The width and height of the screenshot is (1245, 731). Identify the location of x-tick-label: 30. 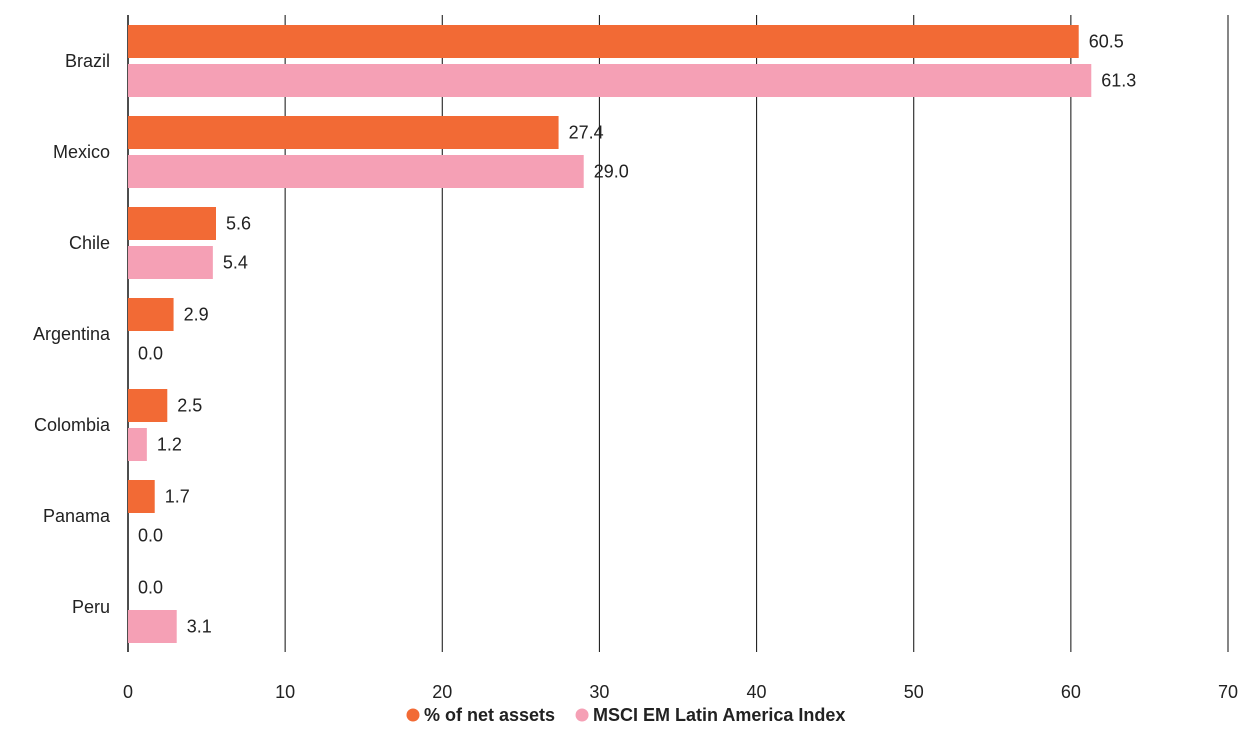
(599, 692).